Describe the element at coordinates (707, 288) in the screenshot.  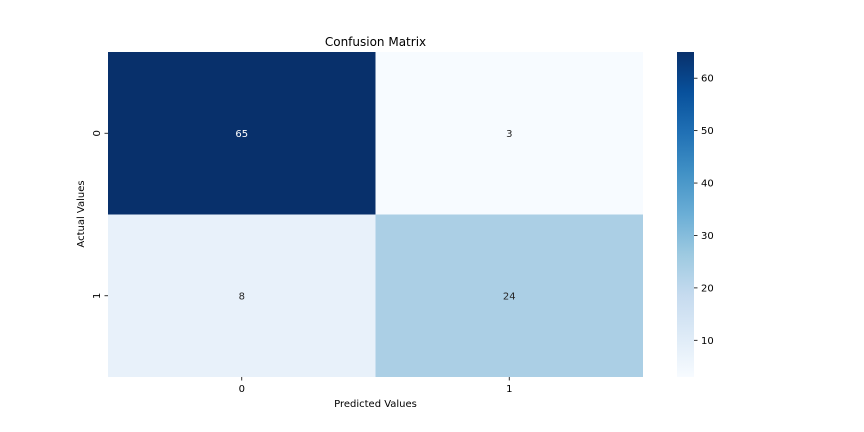
I see `colorbar-tick-label-1: 20` at that location.